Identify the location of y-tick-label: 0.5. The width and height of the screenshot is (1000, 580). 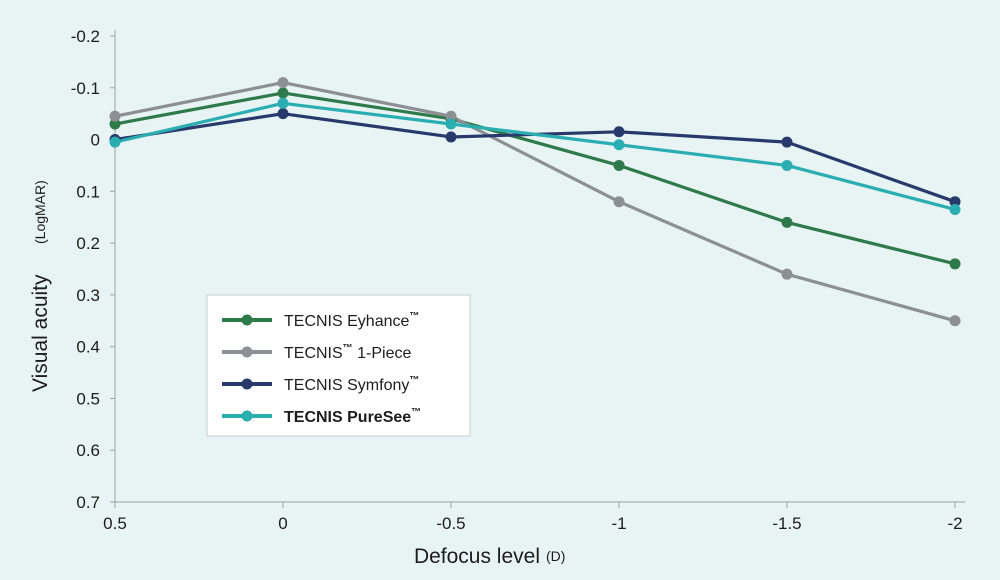
(88, 398).